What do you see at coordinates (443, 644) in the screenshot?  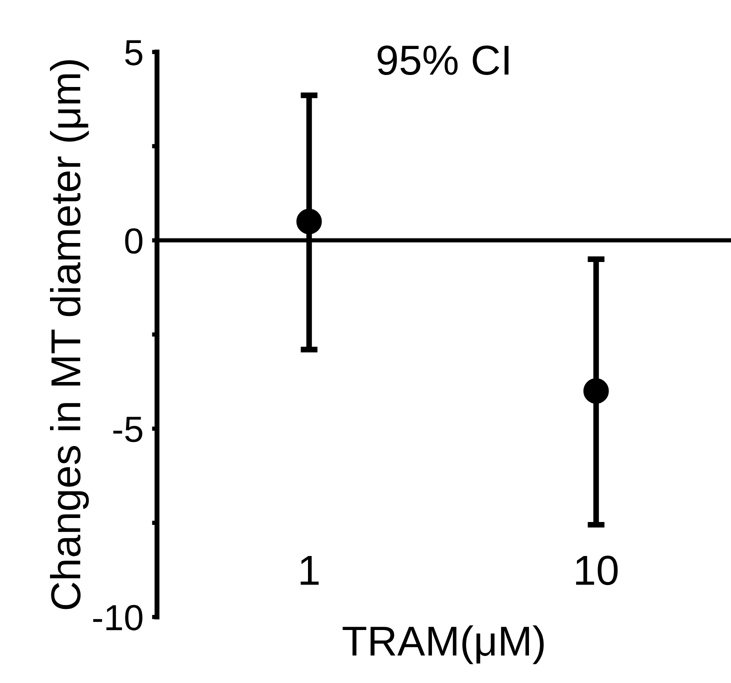 I see `x-axis-title: TRAM(μM)` at bounding box center [443, 644].